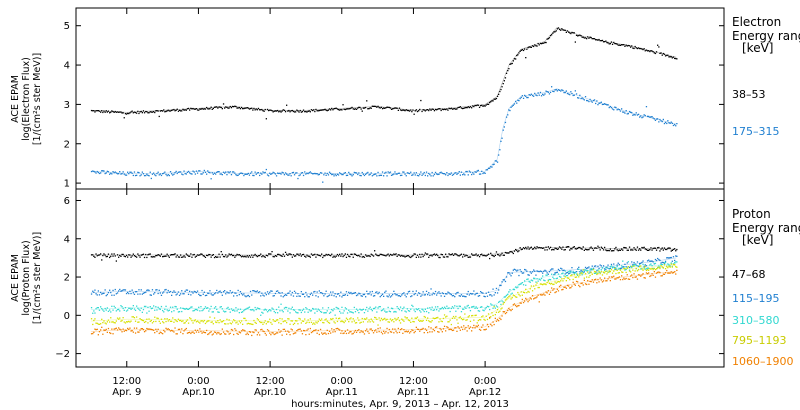 The image size is (800, 410). What do you see at coordinates (342, 381) in the screenshot?
I see `x-tick-time: 0:00` at bounding box center [342, 381].